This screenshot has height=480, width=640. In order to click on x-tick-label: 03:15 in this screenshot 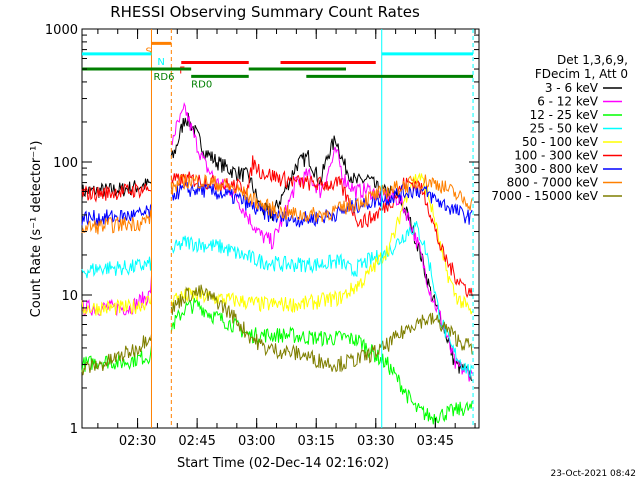, I will do `click(315, 441)`.